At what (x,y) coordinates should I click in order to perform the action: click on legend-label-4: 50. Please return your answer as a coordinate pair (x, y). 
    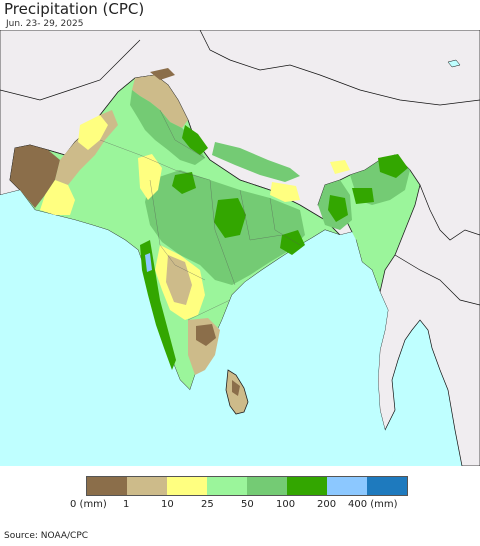
    Looking at the image, I should click on (247, 504).